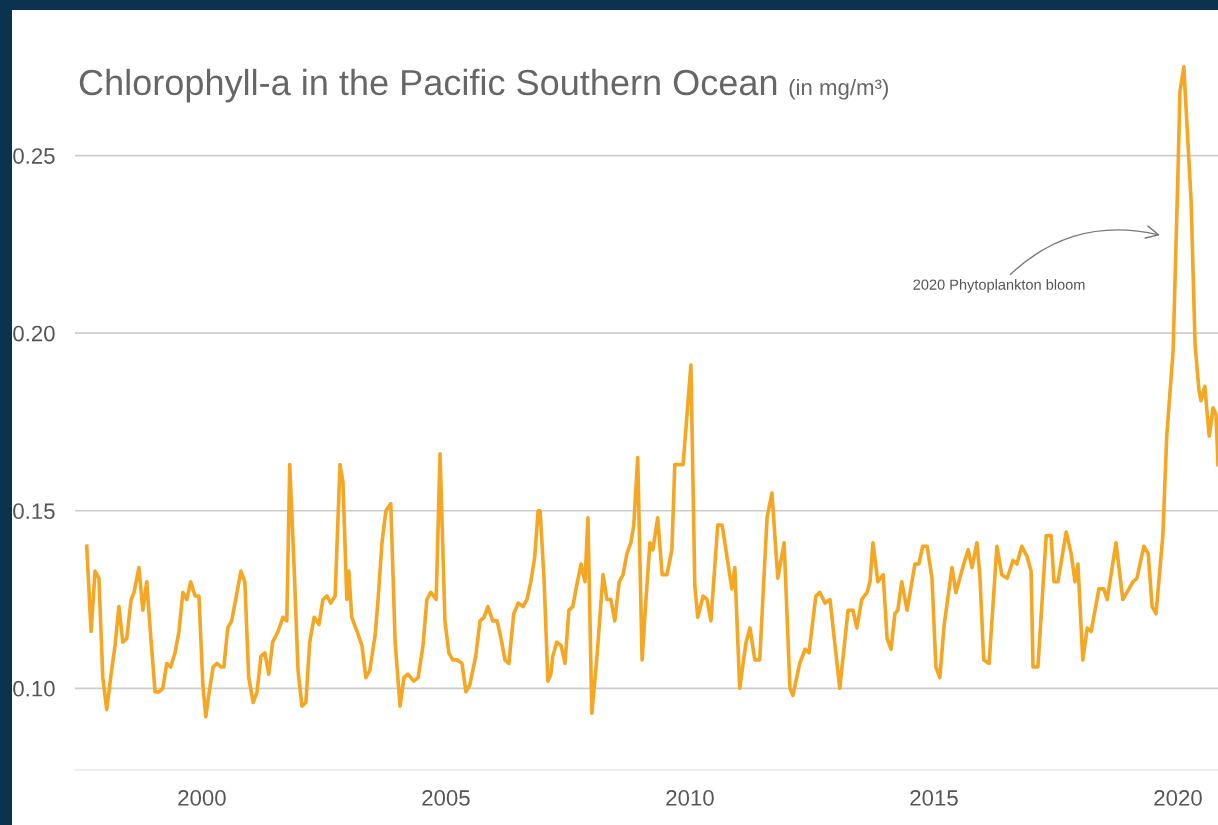 This screenshot has width=1218, height=825. What do you see at coordinates (34, 511) in the screenshot?
I see `y-tick-label: 0.15` at bounding box center [34, 511].